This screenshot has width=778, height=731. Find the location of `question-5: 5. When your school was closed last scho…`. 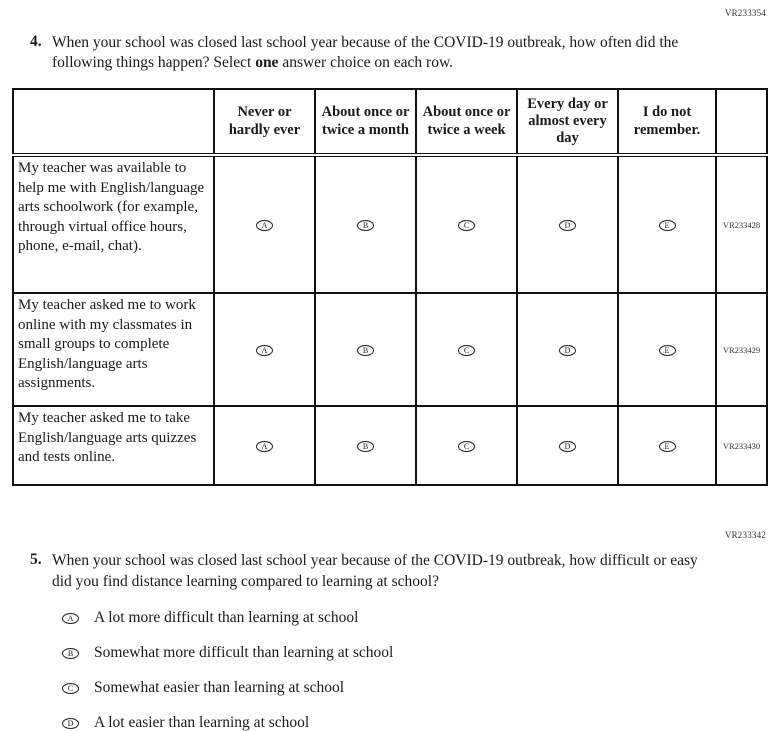

question-5: 5. When your school was closed last scho… is located at coordinates (389, 571).